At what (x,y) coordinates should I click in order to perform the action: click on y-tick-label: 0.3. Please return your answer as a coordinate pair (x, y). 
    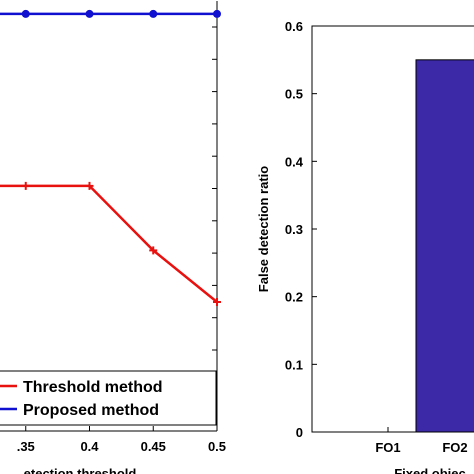
    Looking at the image, I should click on (294, 229).